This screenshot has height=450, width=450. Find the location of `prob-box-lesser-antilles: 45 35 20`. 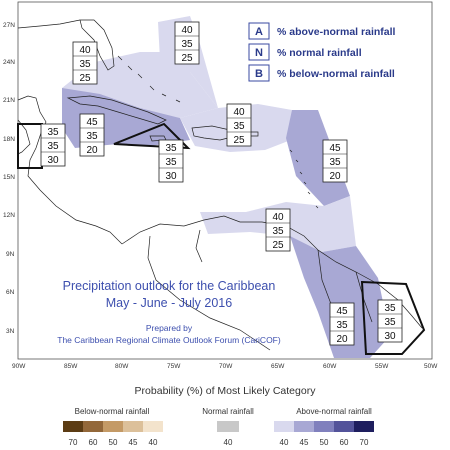

prob-box-lesser-antilles: 45 35 20 is located at coordinates (335, 161).